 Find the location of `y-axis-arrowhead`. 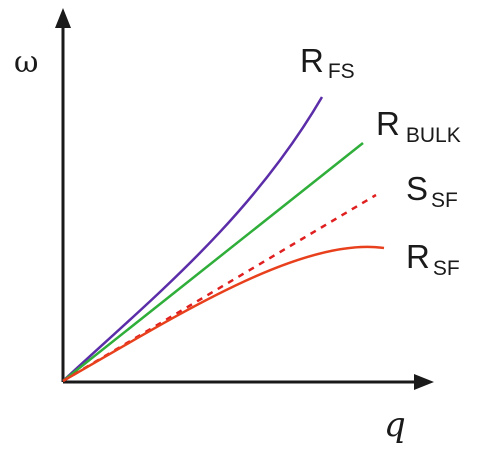

y-axis-arrowhead is located at coordinates (63, 18).